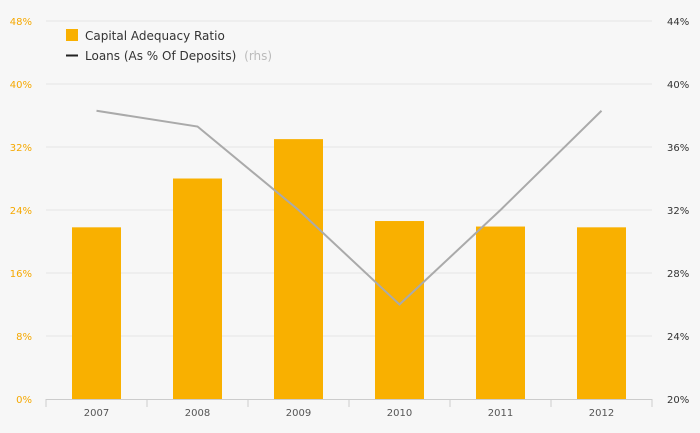  What do you see at coordinates (21, 211) in the screenshot?
I see `y-left-tick-label: 24%` at bounding box center [21, 211].